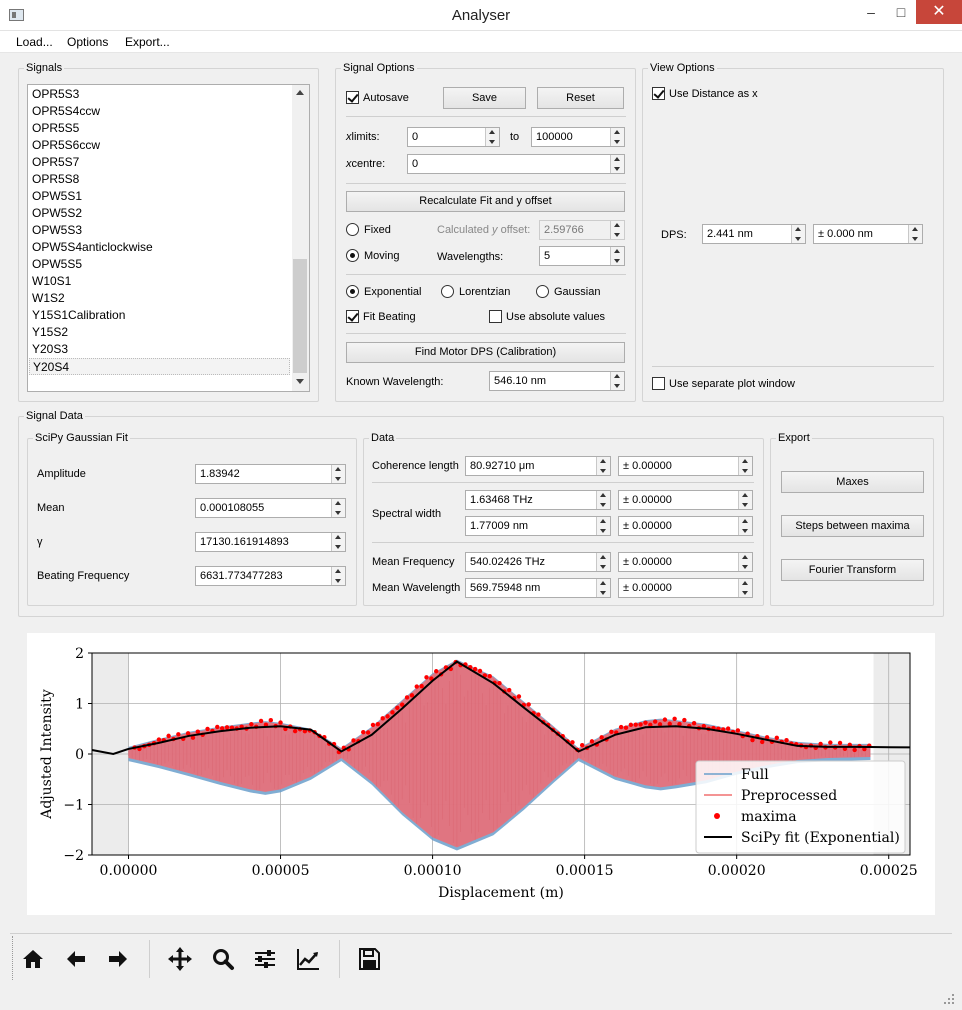 This screenshot has width=962, height=1010. I want to click on export-maxes-button: Maxes, so click(852, 482).